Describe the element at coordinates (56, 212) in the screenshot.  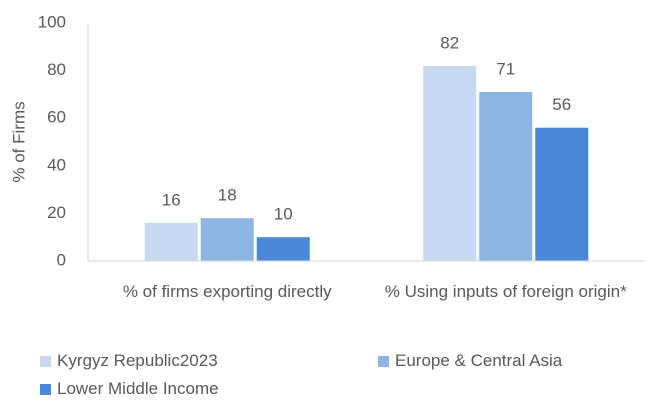
I see `y-tick-label: 20` at that location.